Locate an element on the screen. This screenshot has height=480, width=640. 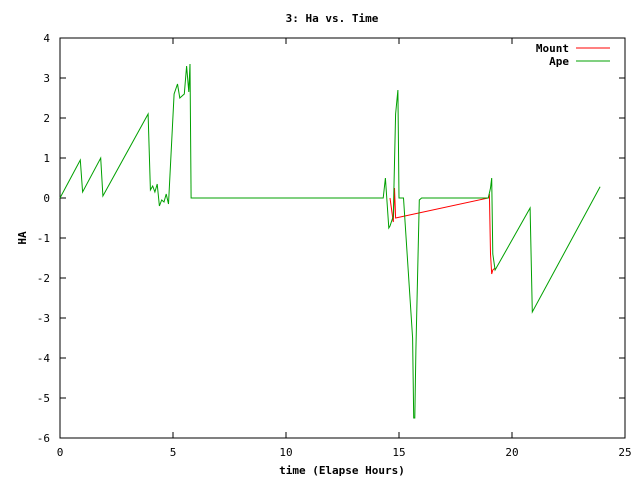
x-tick-label: 15 is located at coordinates (398, 452).